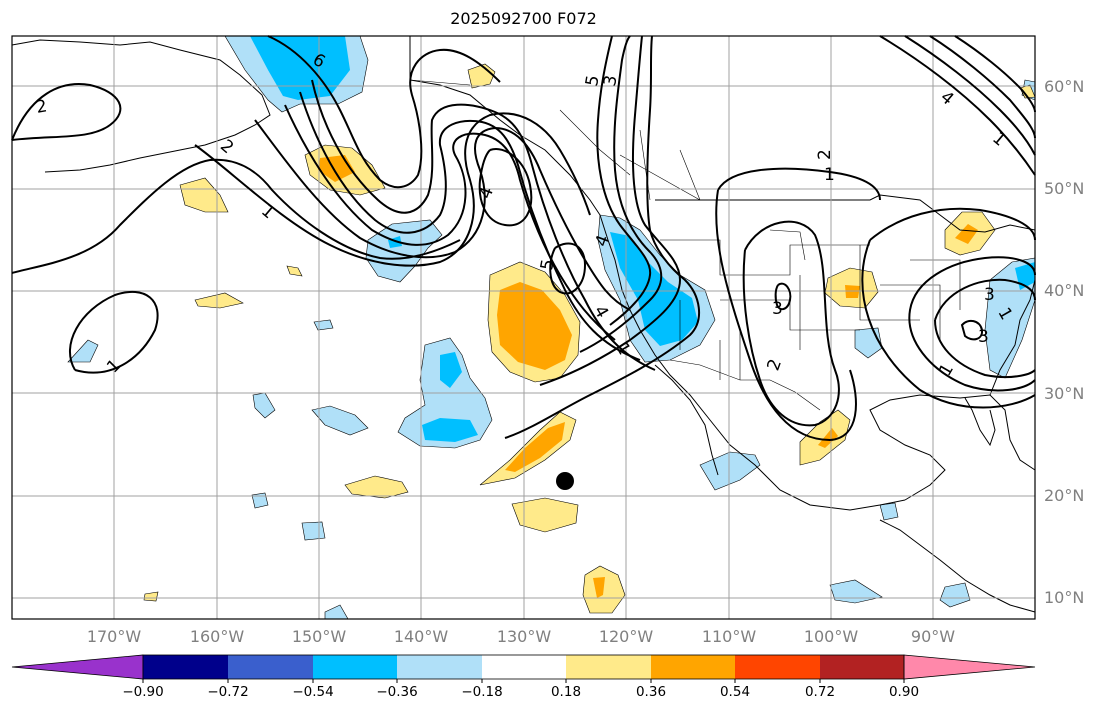 This screenshot has height=712, width=1105. Describe the element at coordinates (482, 692) in the screenshot. I see `colorbar-tick-label: −0.18` at that location.